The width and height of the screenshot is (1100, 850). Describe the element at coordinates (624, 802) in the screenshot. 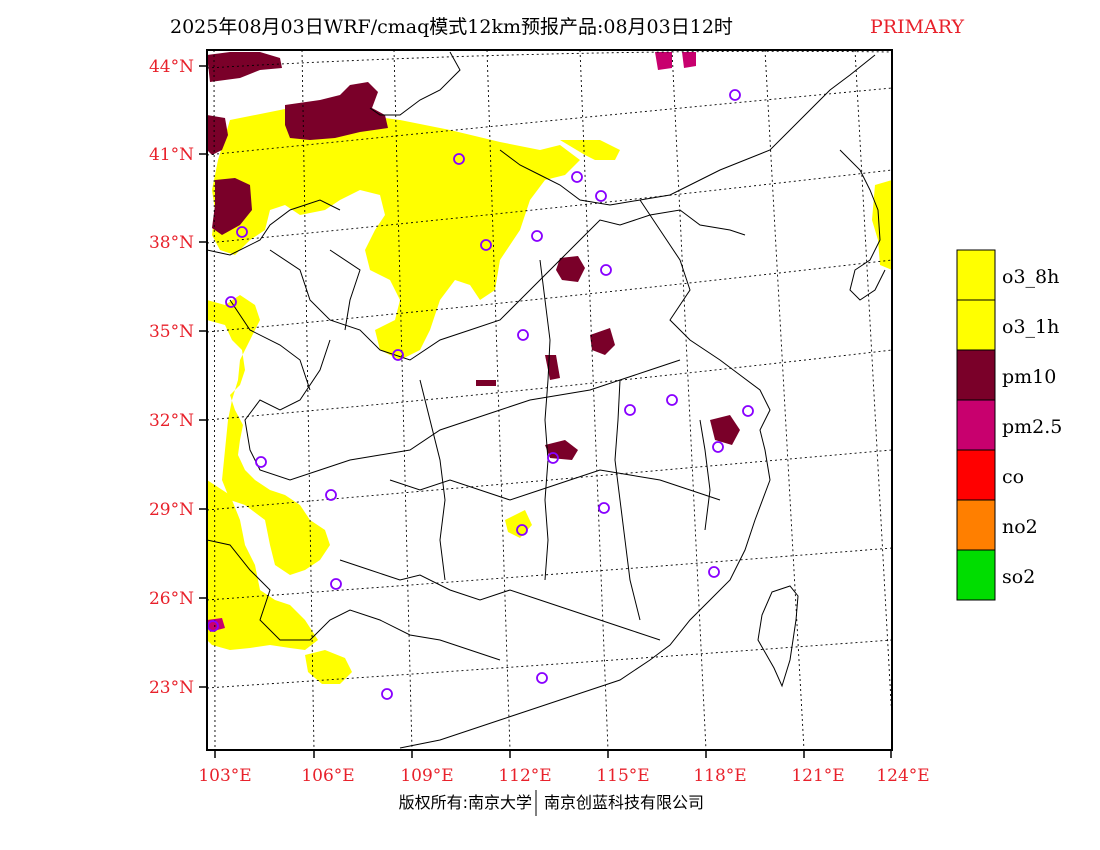

I see `footer-company: 南京创蓝科技有限公司` at that location.